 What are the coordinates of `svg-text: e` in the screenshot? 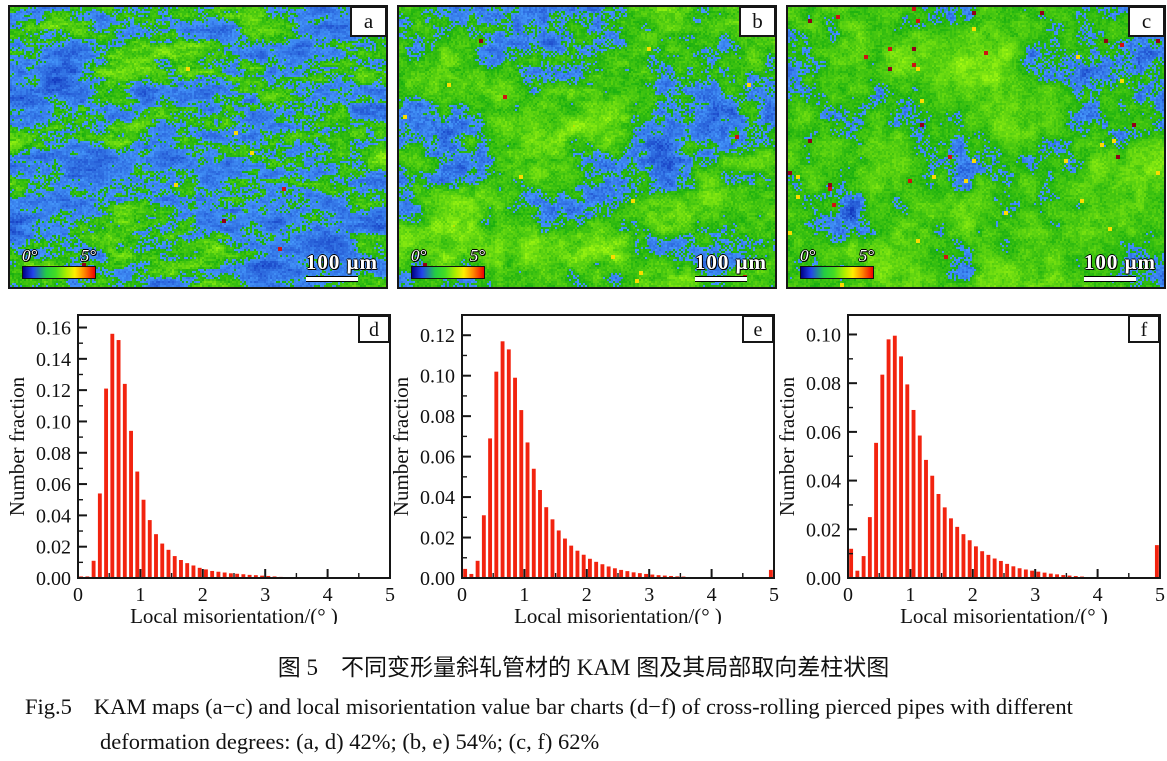 It's located at (758, 330).